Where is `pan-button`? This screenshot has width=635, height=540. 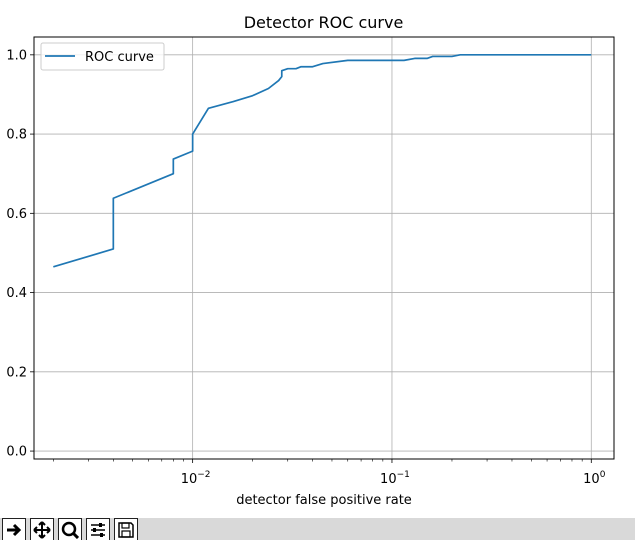
pan-button is located at coordinates (42, 529).